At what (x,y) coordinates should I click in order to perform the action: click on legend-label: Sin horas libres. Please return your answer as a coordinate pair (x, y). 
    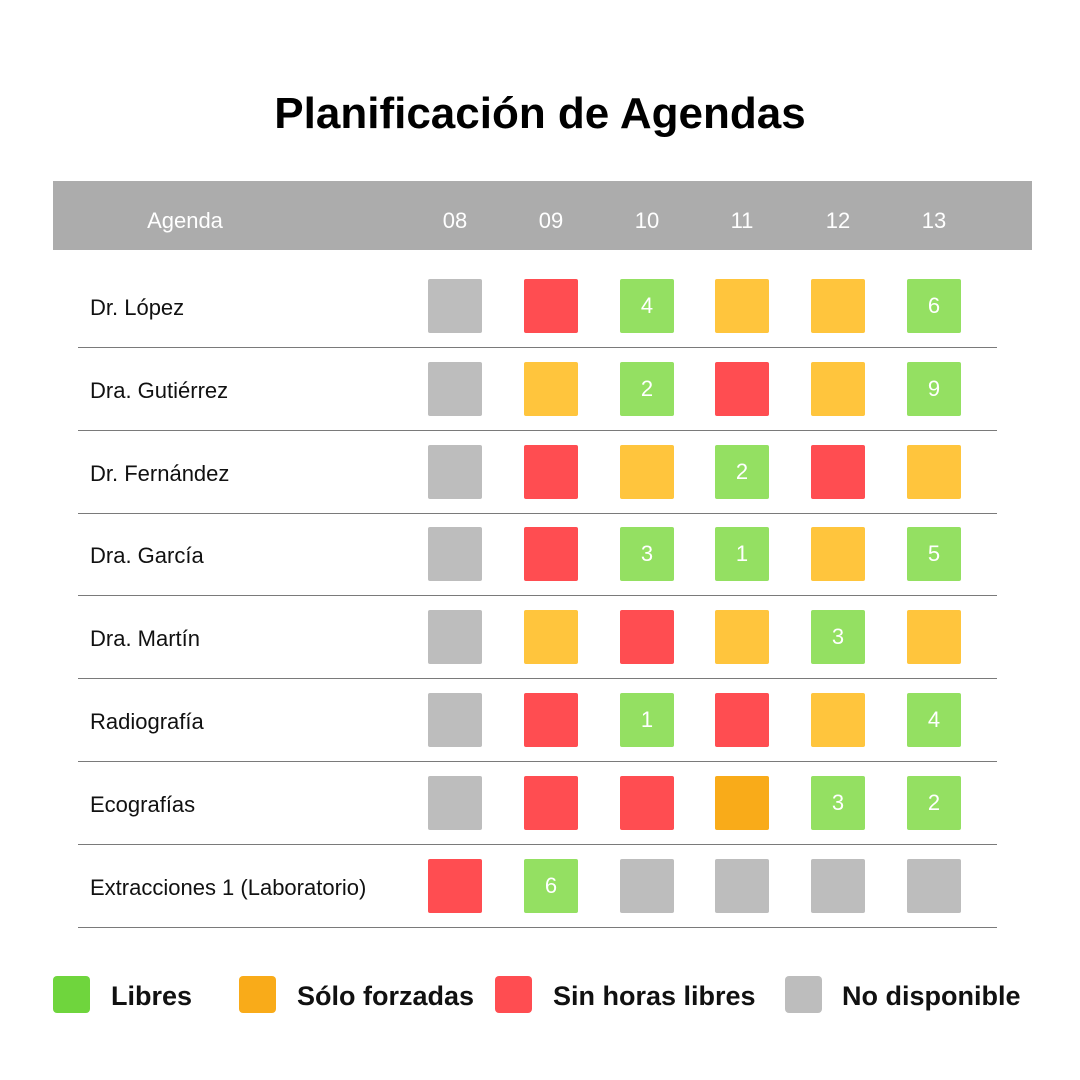
    Looking at the image, I should click on (654, 996).